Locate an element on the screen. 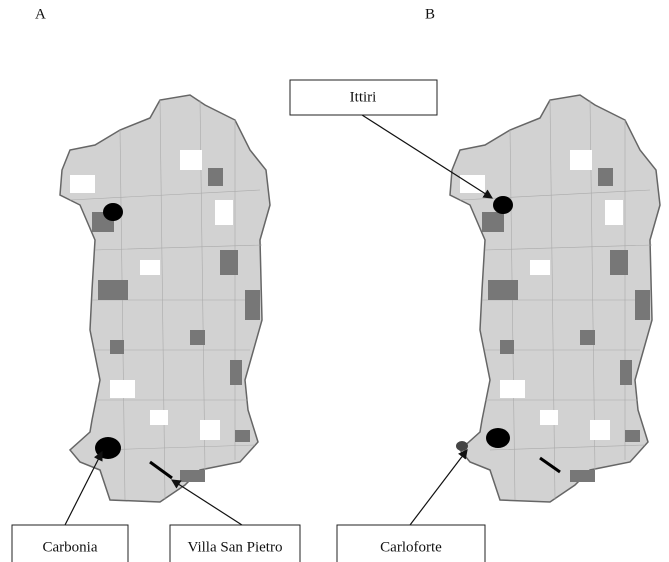 This screenshot has width=669, height=562. panel-label: B is located at coordinates (430, 14).